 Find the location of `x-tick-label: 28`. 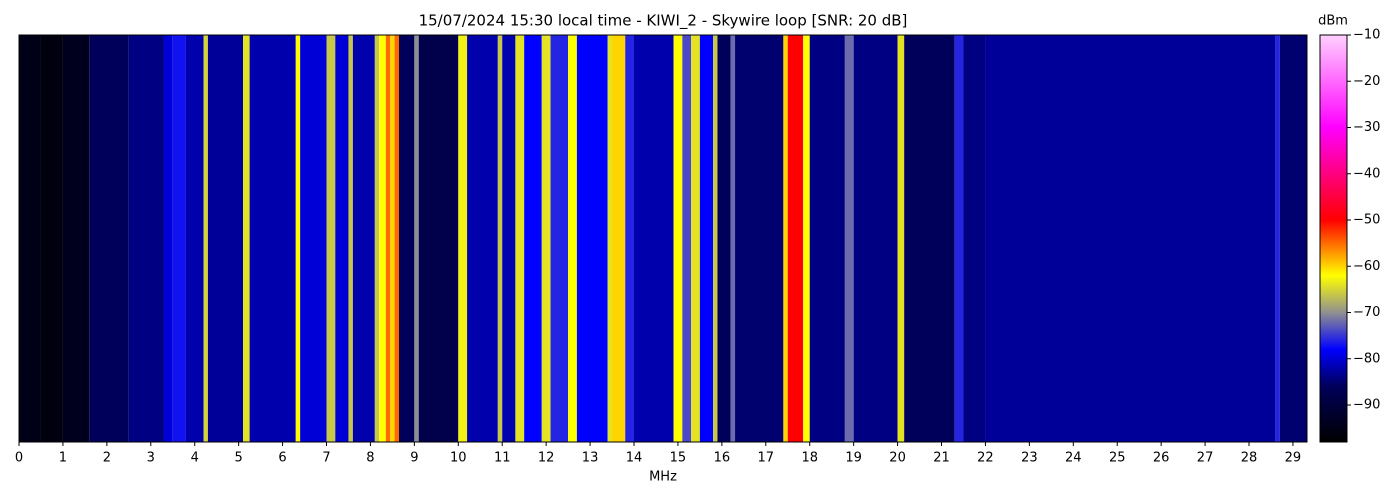

x-tick-label: 28 is located at coordinates (1249, 458).